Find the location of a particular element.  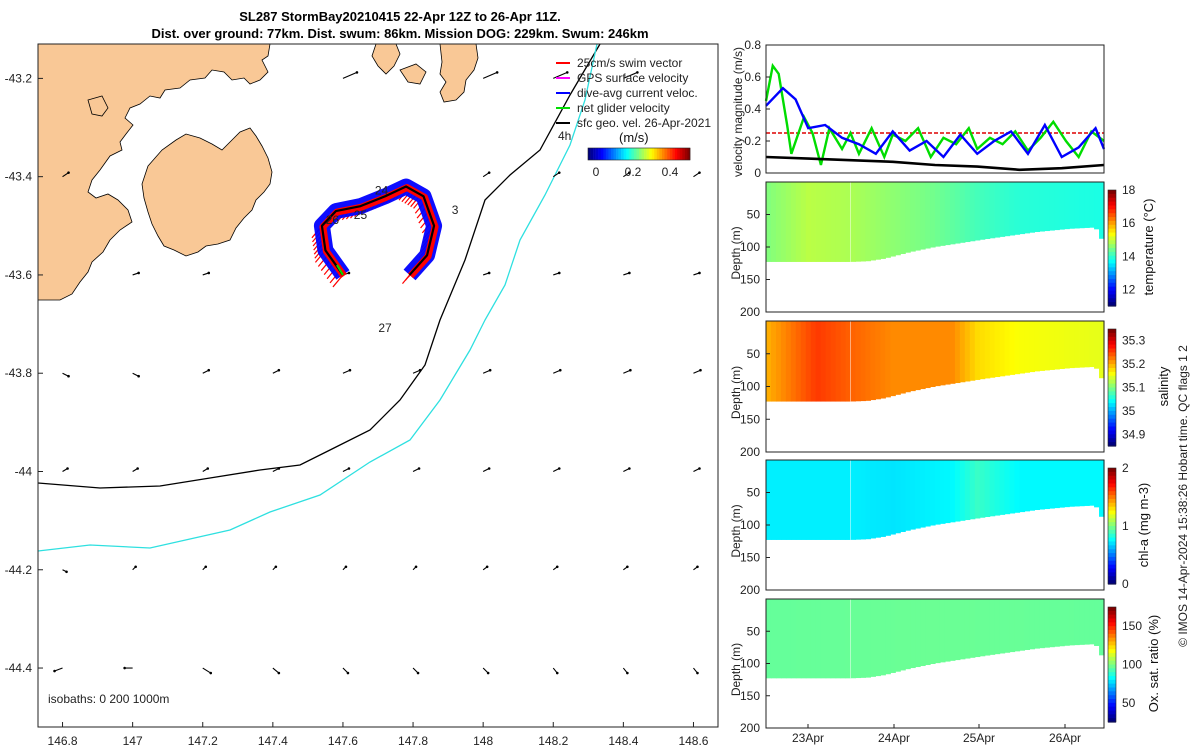

colorbar-tick: 150 is located at coordinates (1132, 626).